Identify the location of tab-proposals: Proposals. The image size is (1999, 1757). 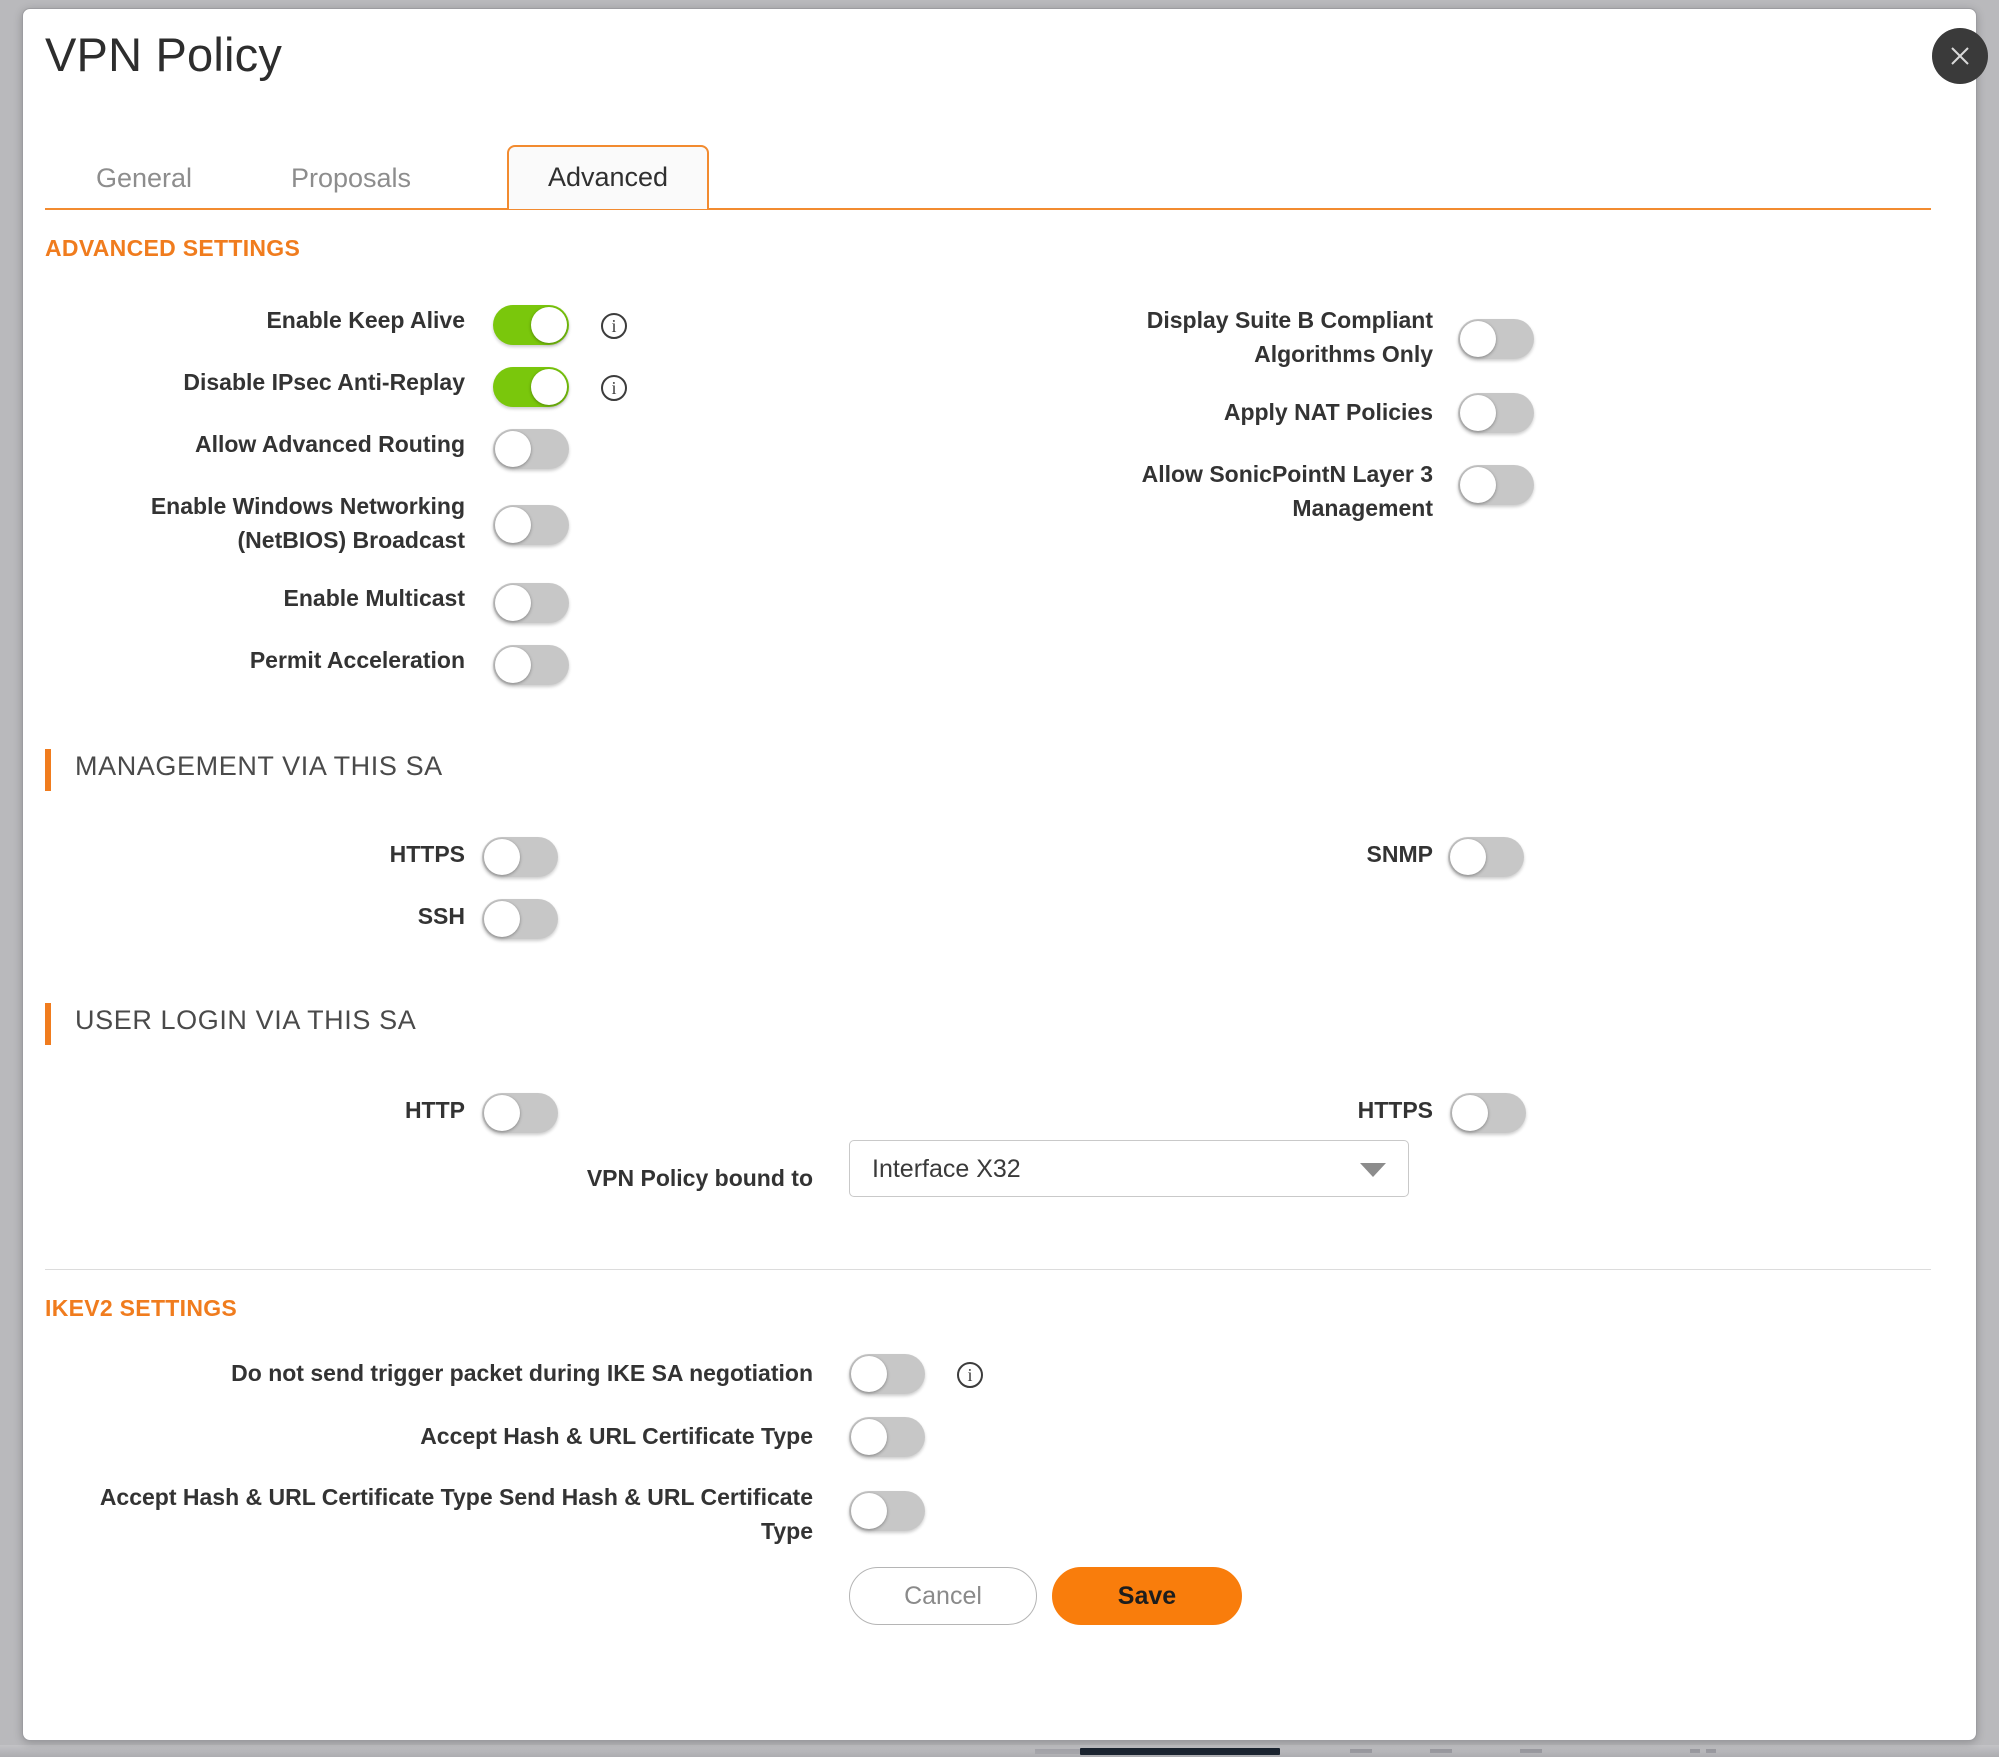
(351, 178).